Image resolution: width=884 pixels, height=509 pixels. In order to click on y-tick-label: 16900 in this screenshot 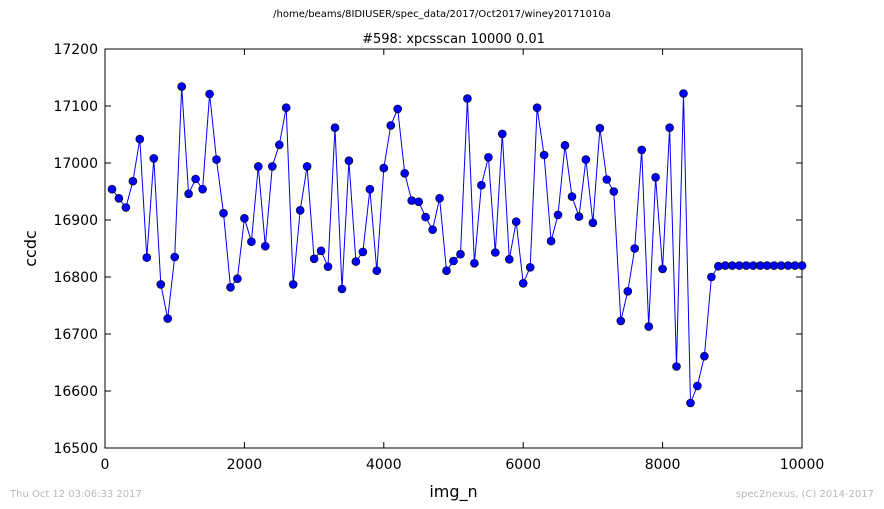, I will do `click(75, 221)`.